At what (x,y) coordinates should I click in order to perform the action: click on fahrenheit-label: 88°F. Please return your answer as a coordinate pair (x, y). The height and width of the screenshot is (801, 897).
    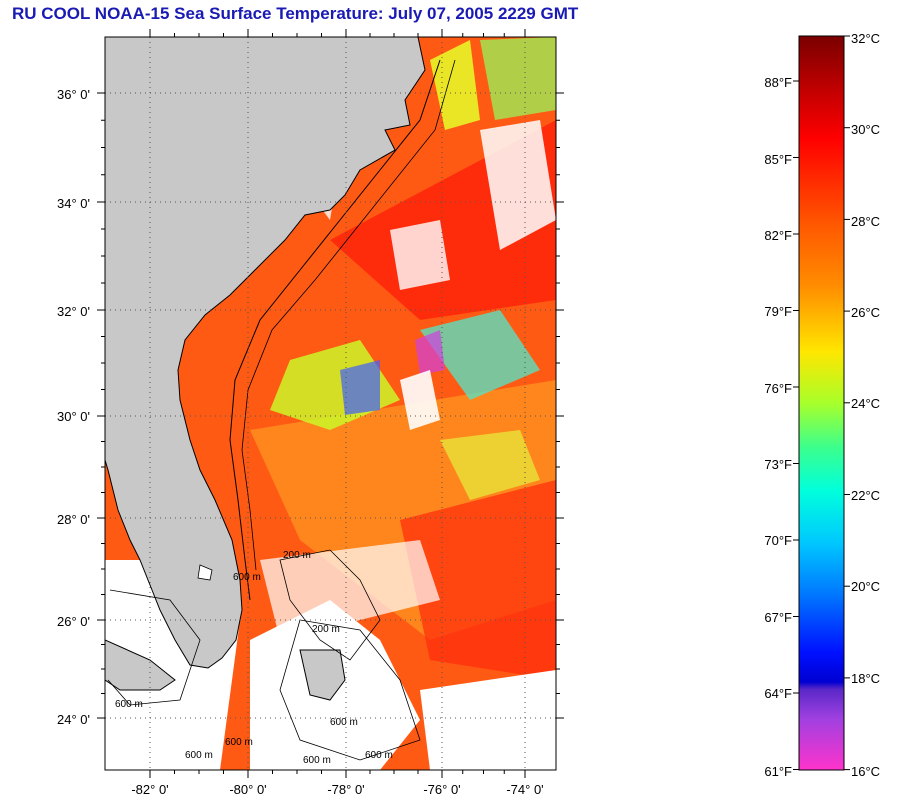
    Looking at the image, I should click on (778, 82).